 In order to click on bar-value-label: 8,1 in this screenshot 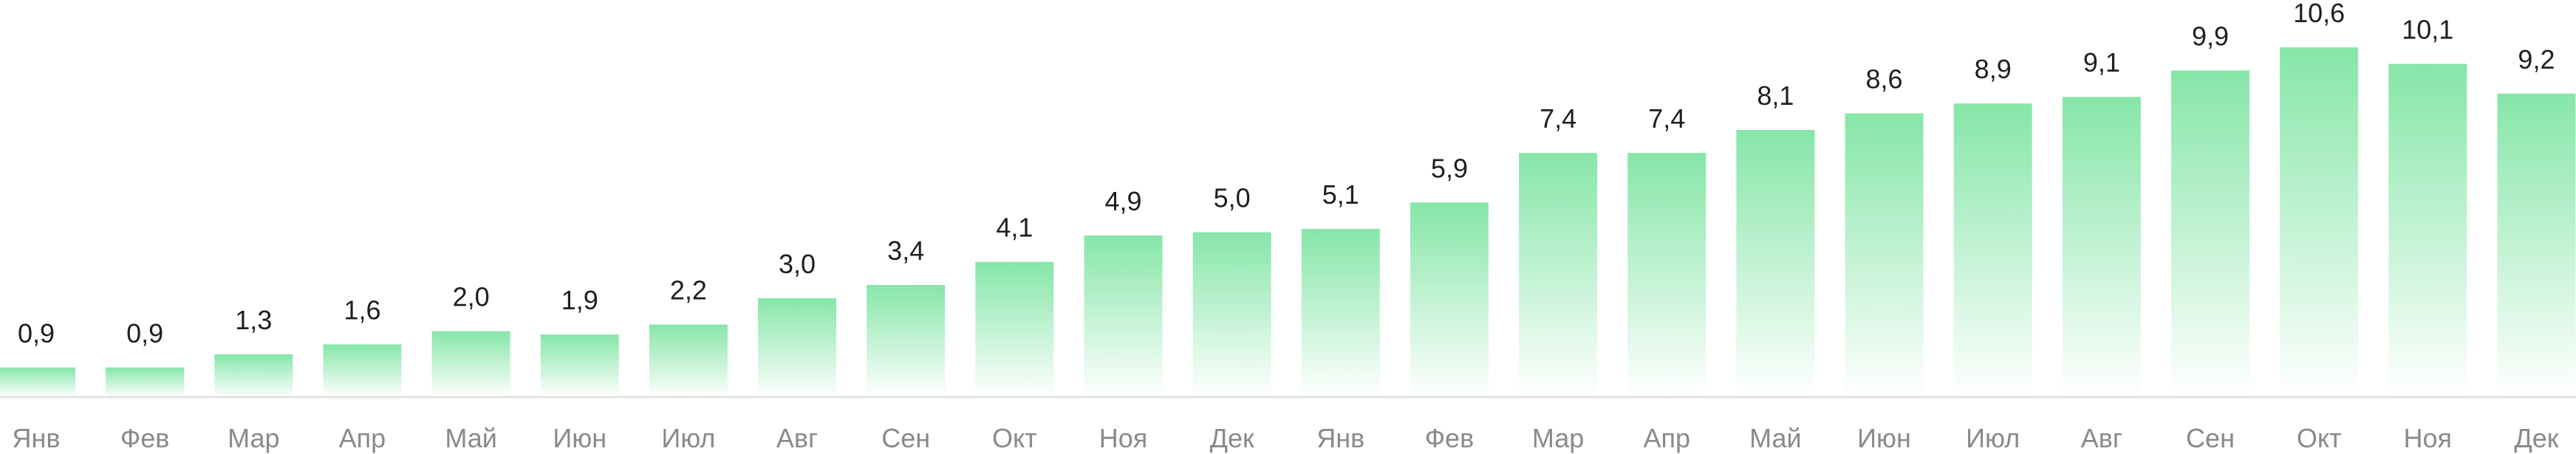, I will do `click(1775, 95)`.